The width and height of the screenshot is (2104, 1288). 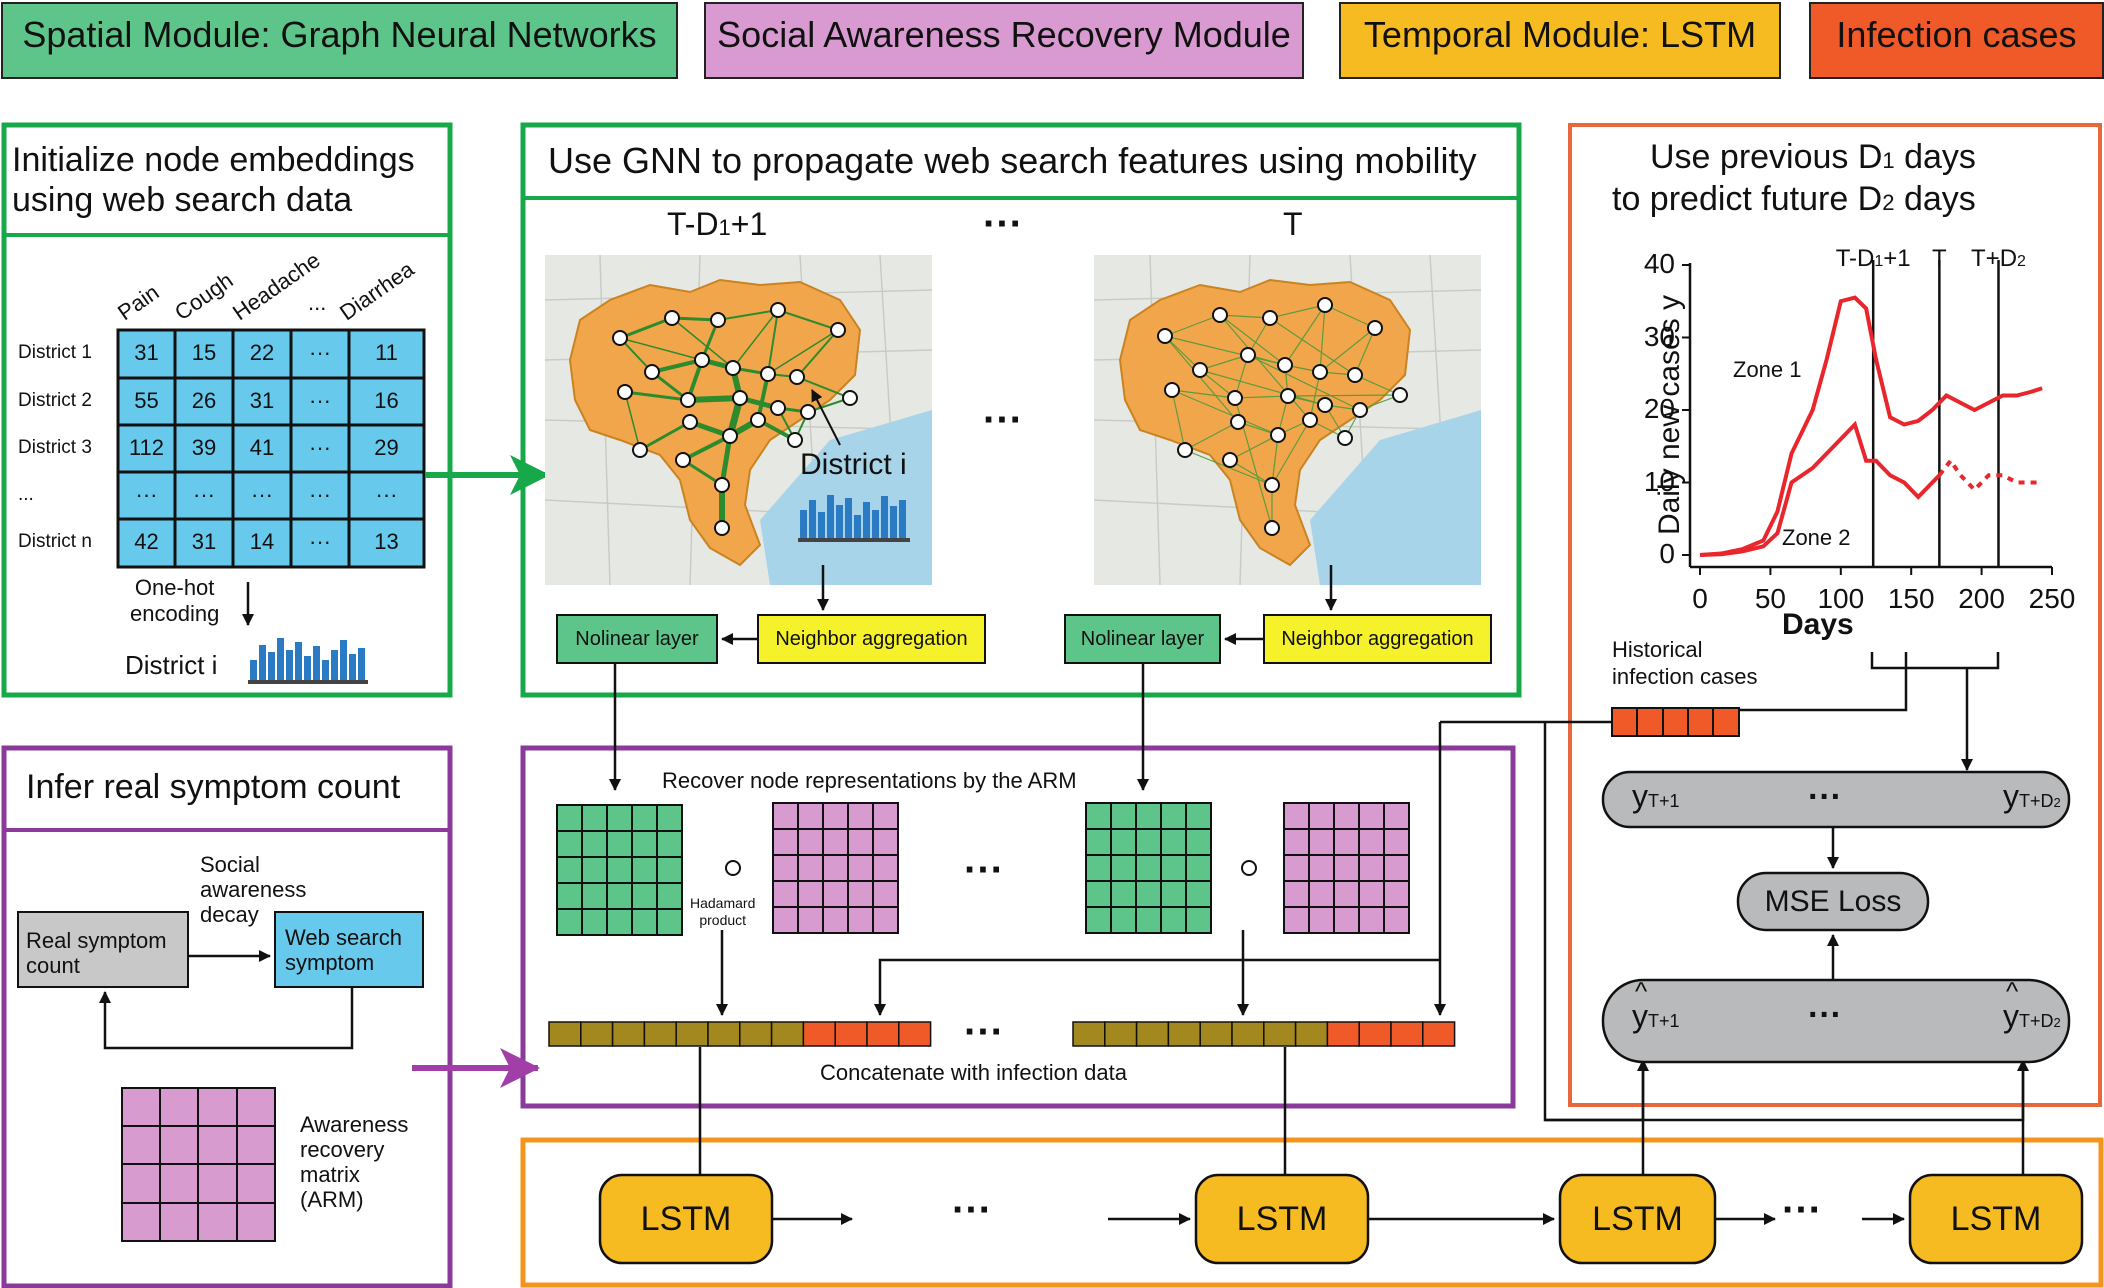 I want to click on concat-label: Concatenate with infection data, so click(x=973, y=1072).